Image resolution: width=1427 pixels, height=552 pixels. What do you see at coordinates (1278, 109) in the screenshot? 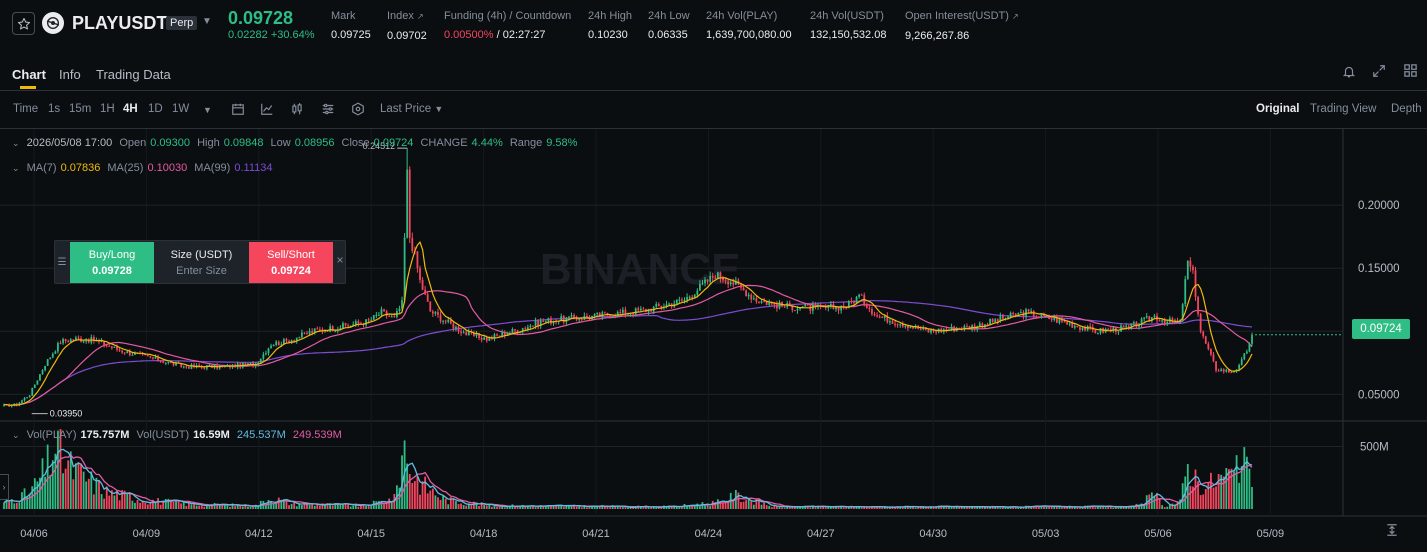
I see `view-original: Original` at bounding box center [1278, 109].